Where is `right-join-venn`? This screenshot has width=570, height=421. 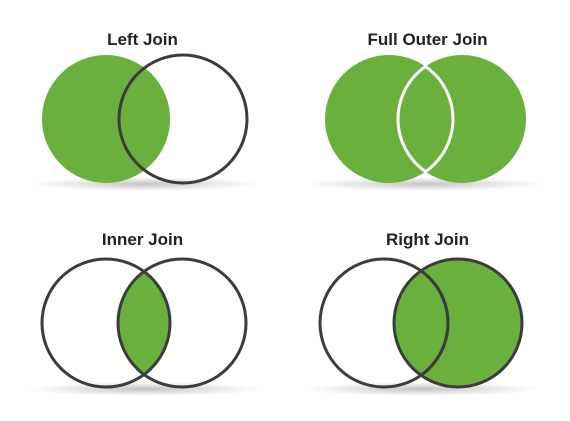
right-join-venn is located at coordinates (422, 326).